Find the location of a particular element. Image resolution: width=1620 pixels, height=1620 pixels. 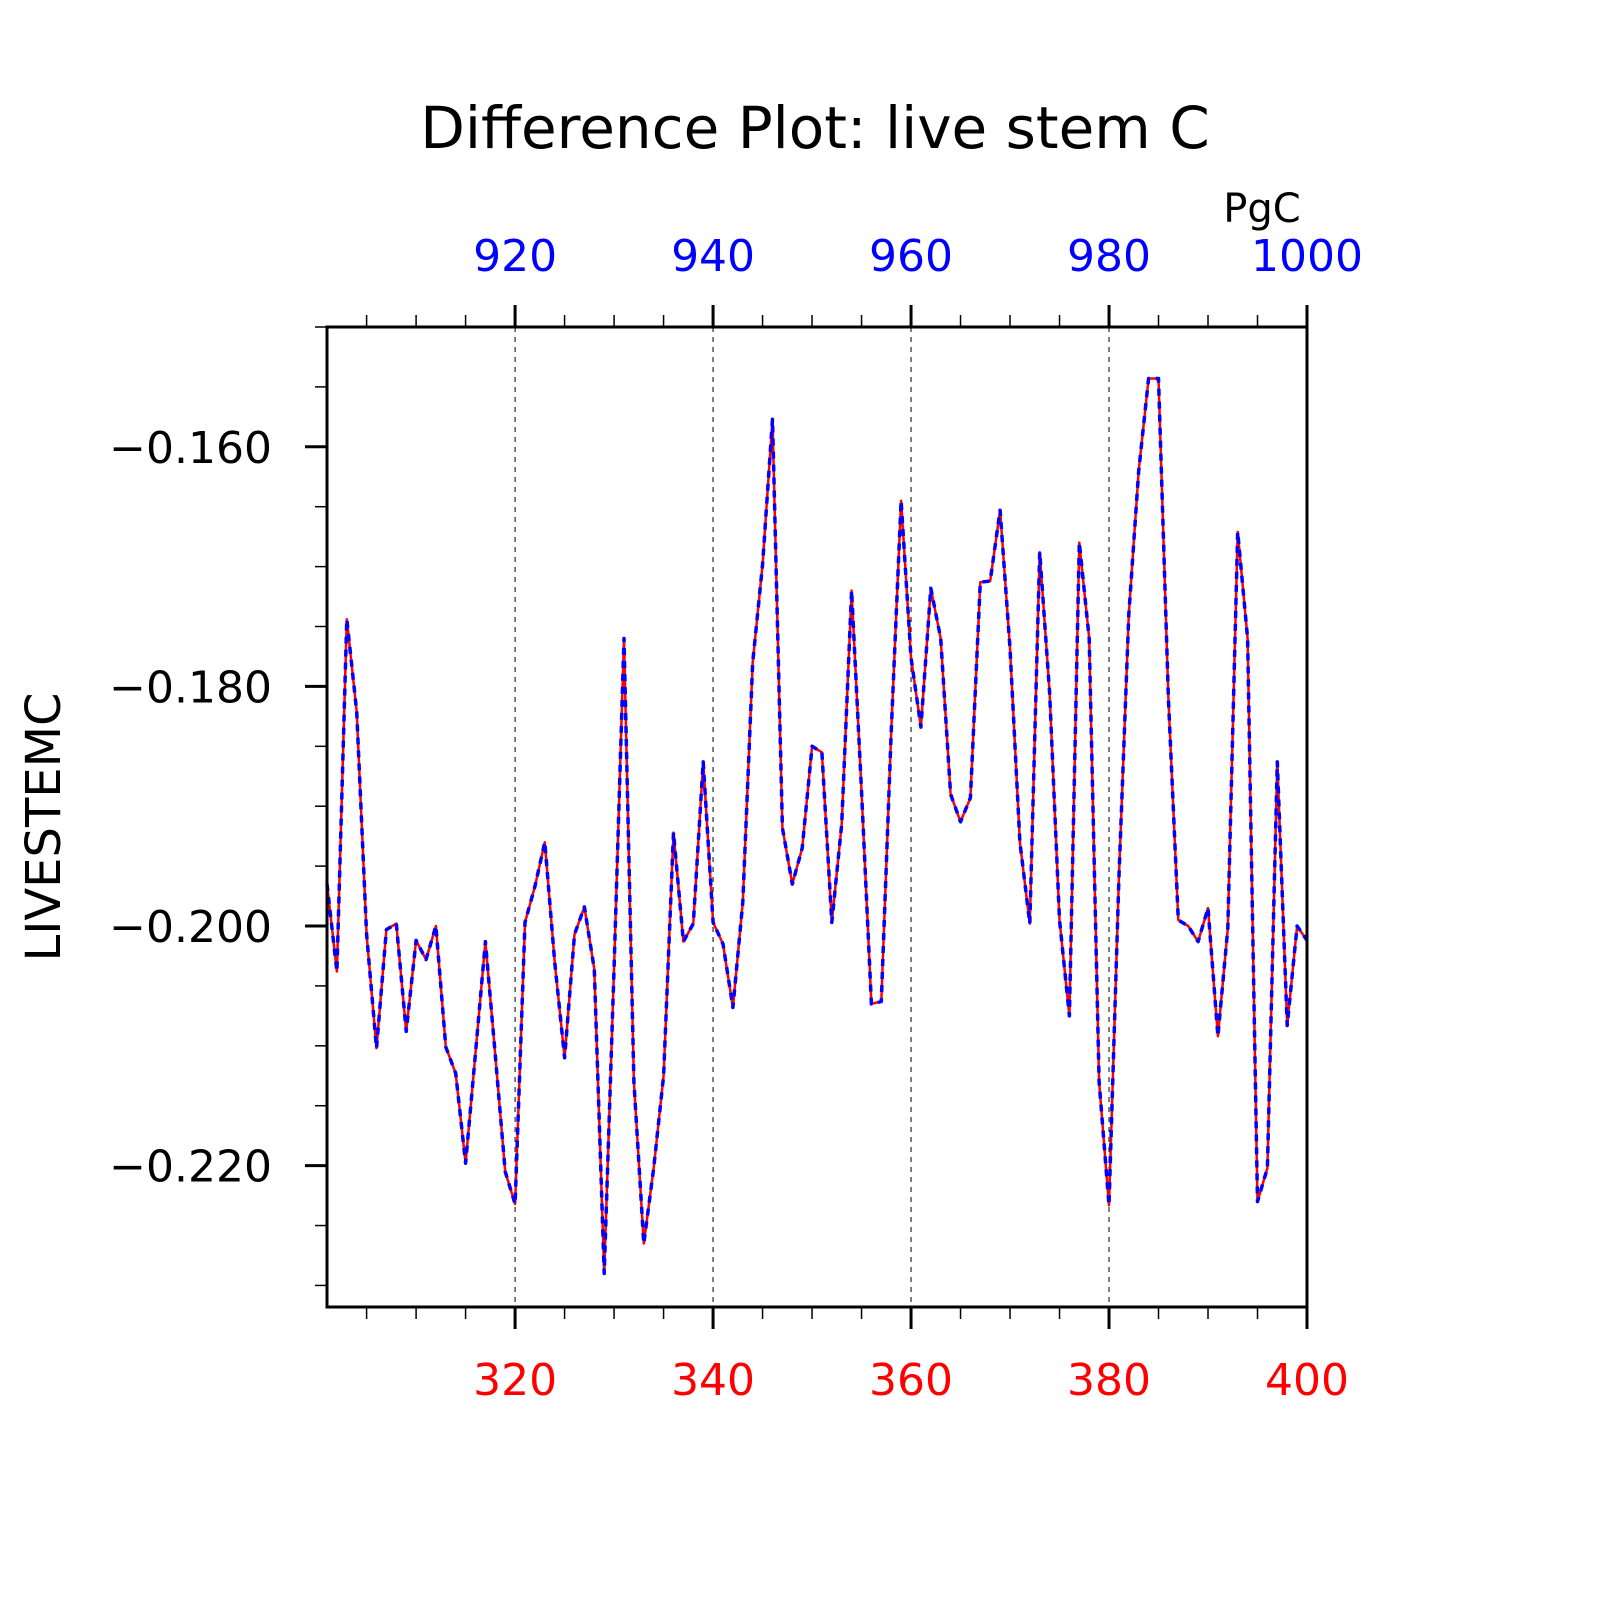

top-tick-label-0: 920 is located at coordinates (515, 256).